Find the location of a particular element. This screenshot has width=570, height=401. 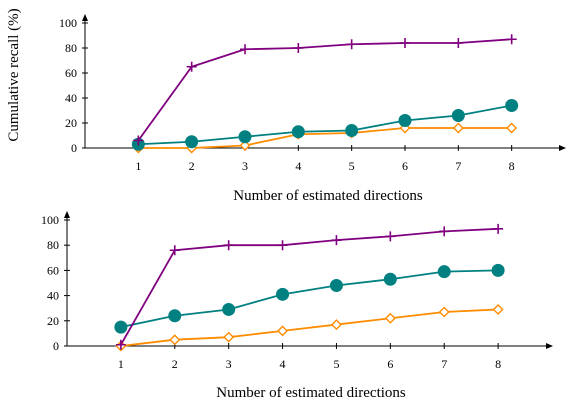

series-diamond is located at coordinates (309, 327).